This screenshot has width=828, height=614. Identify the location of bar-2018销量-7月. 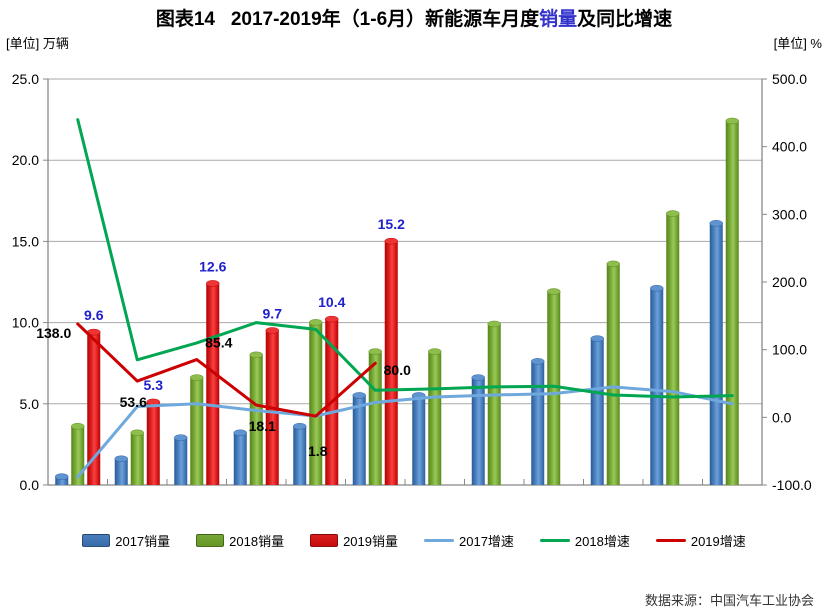
(435, 416).